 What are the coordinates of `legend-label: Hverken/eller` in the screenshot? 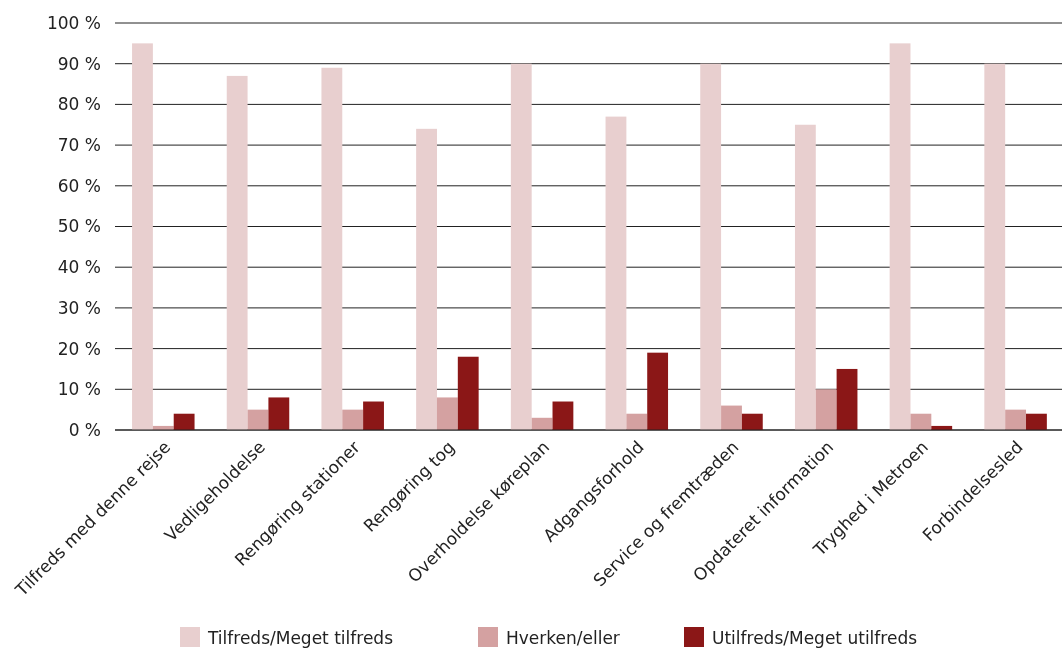 It's located at (563, 637).